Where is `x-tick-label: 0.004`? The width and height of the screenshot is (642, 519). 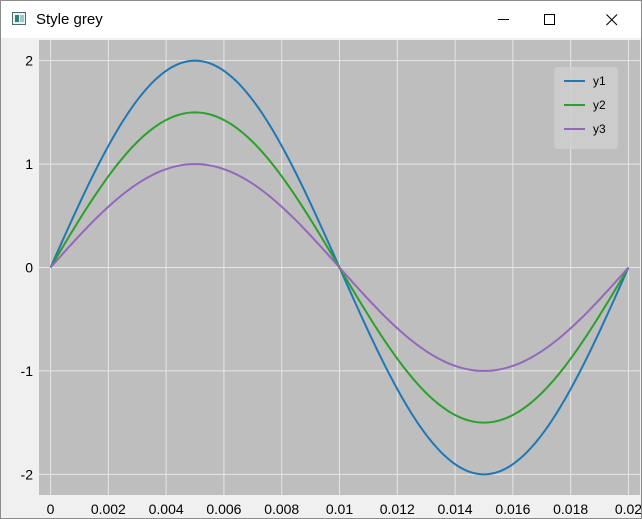 x-tick-label: 0.004 is located at coordinates (166, 509).